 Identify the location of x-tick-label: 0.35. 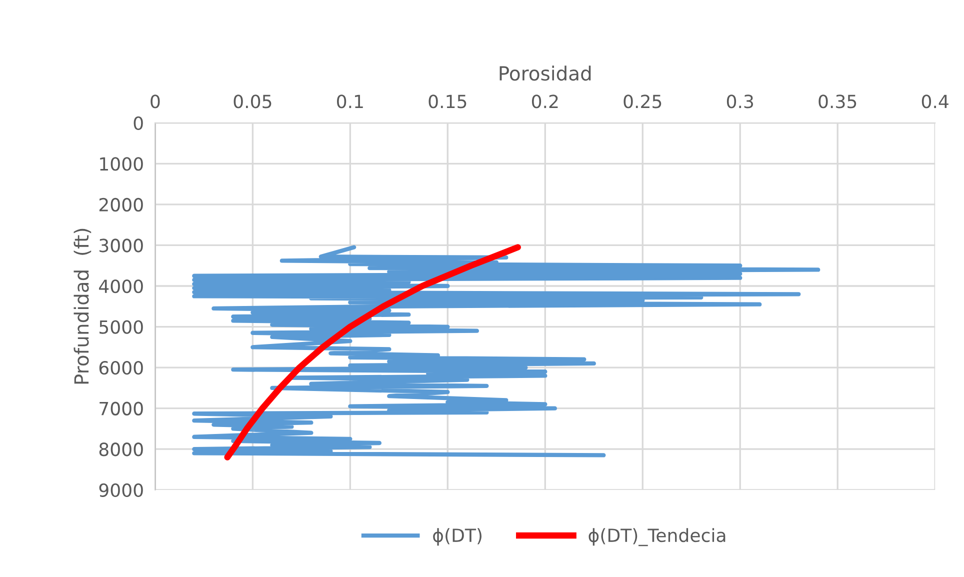
(837, 101).